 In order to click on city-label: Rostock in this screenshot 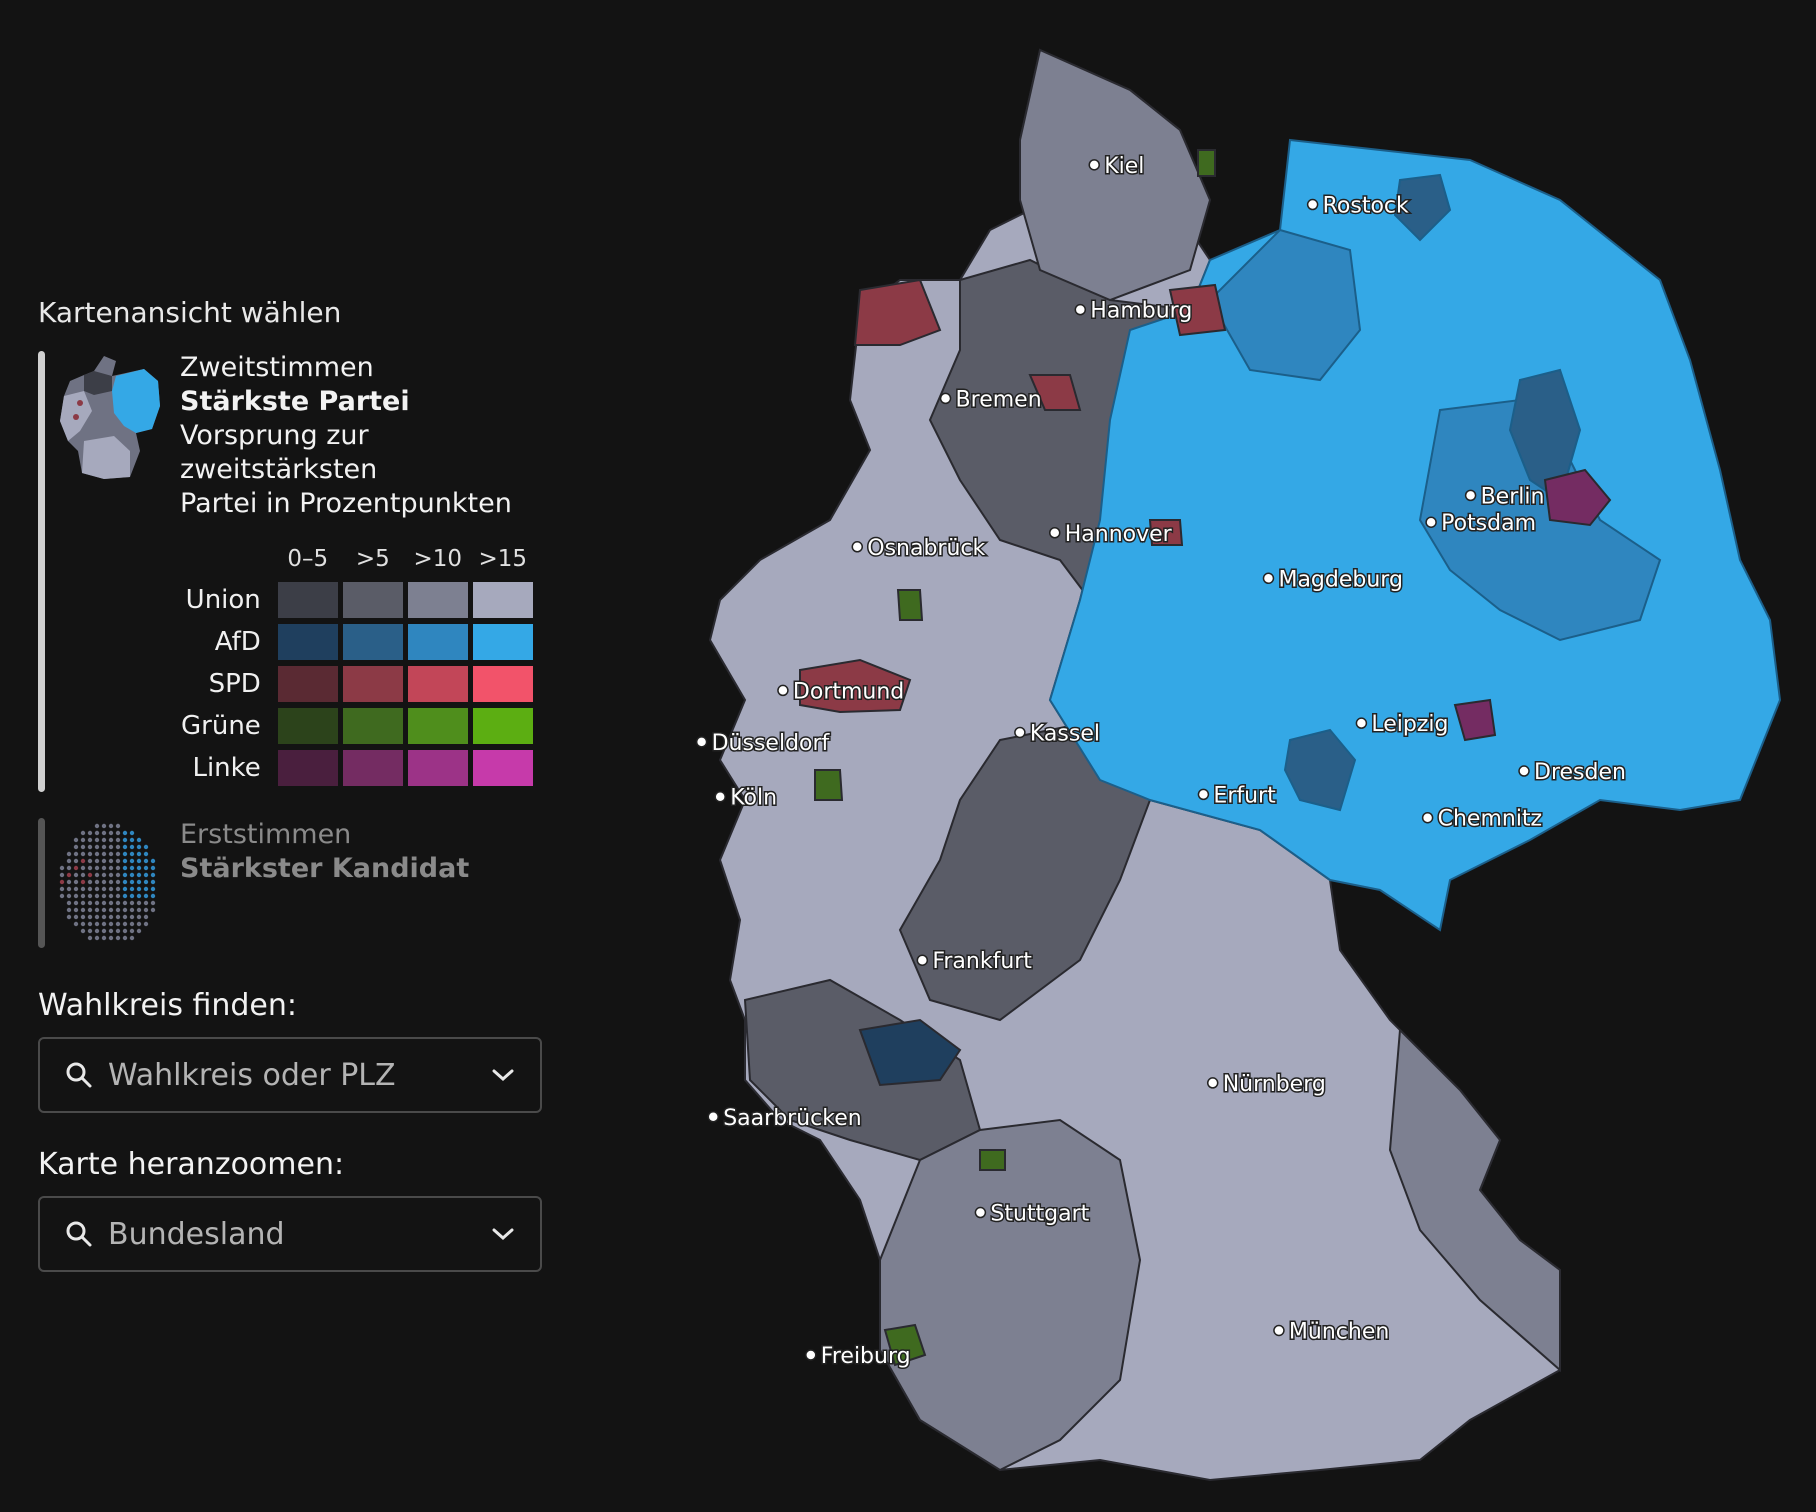, I will do `click(1366, 206)`.